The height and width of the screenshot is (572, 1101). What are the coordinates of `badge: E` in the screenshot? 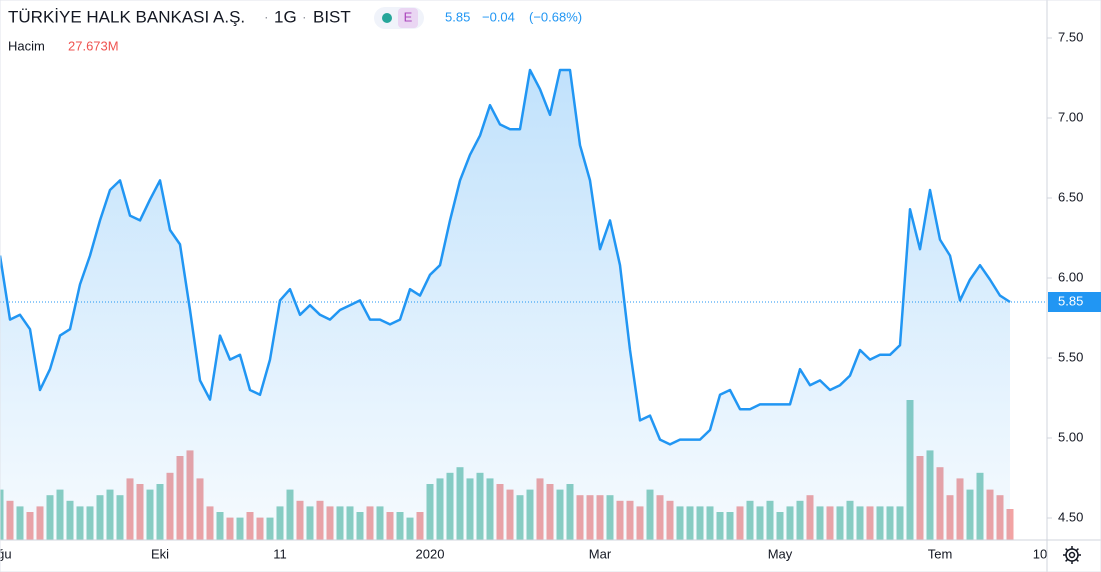 It's located at (408, 16).